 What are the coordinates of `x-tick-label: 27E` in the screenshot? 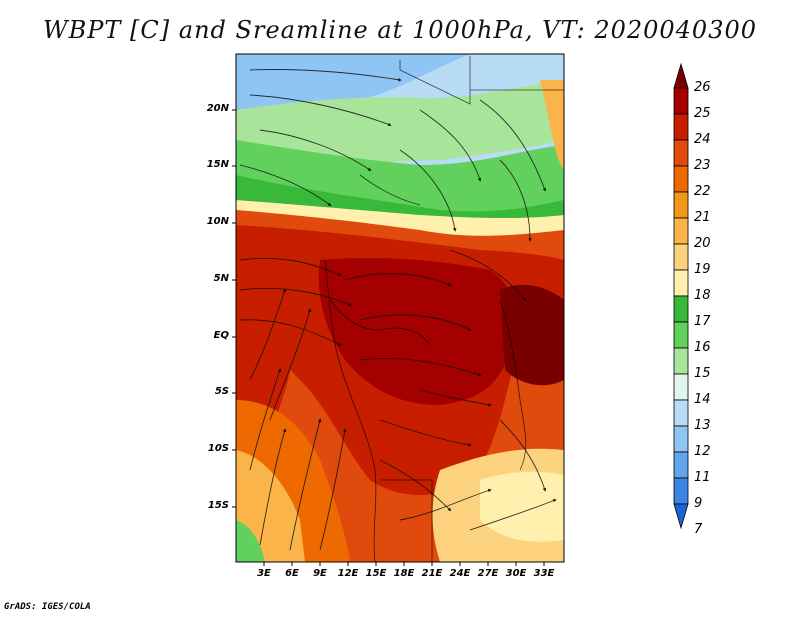 It's located at (488, 573).